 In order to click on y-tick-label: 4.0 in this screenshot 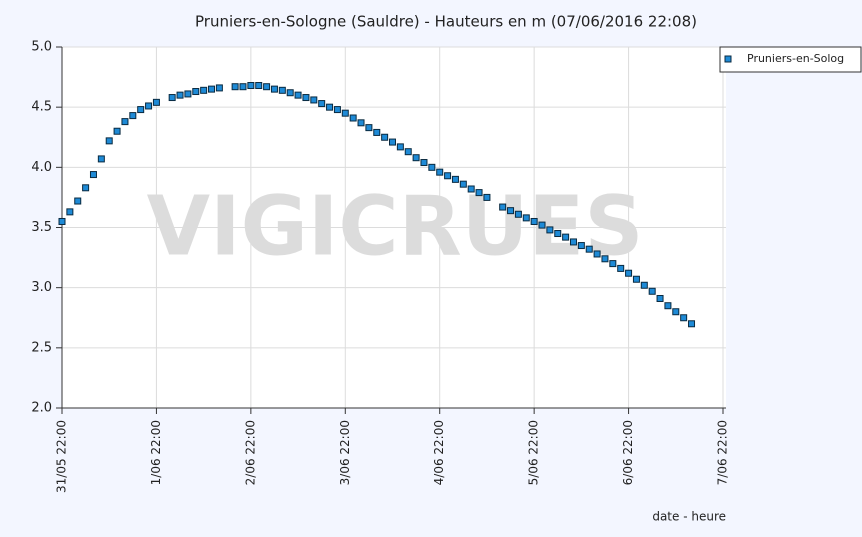, I will do `click(41, 167)`.